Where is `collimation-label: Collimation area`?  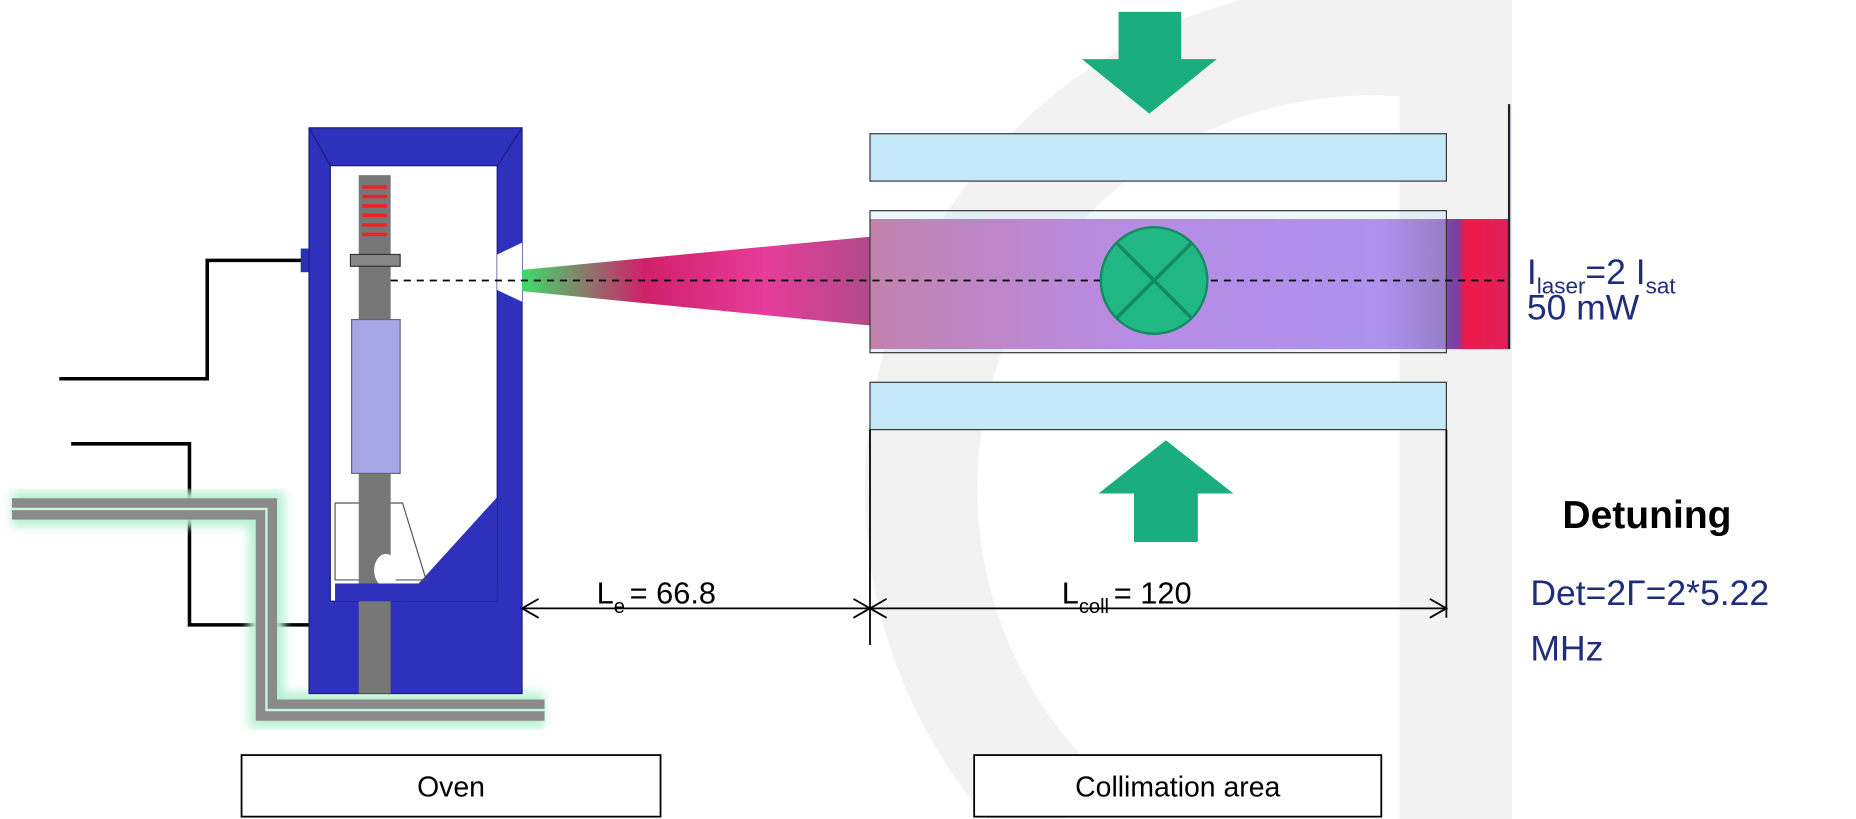
collimation-label: Collimation area is located at coordinates (1177, 788).